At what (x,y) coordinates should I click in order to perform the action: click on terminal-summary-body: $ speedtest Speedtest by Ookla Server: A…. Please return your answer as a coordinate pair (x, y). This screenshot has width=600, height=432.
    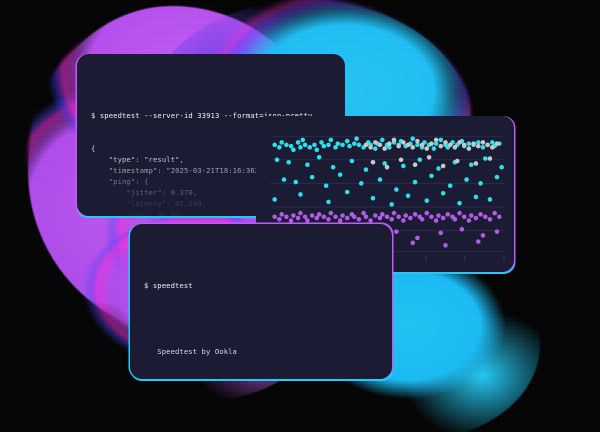
    Looking at the image, I should click on (261, 312).